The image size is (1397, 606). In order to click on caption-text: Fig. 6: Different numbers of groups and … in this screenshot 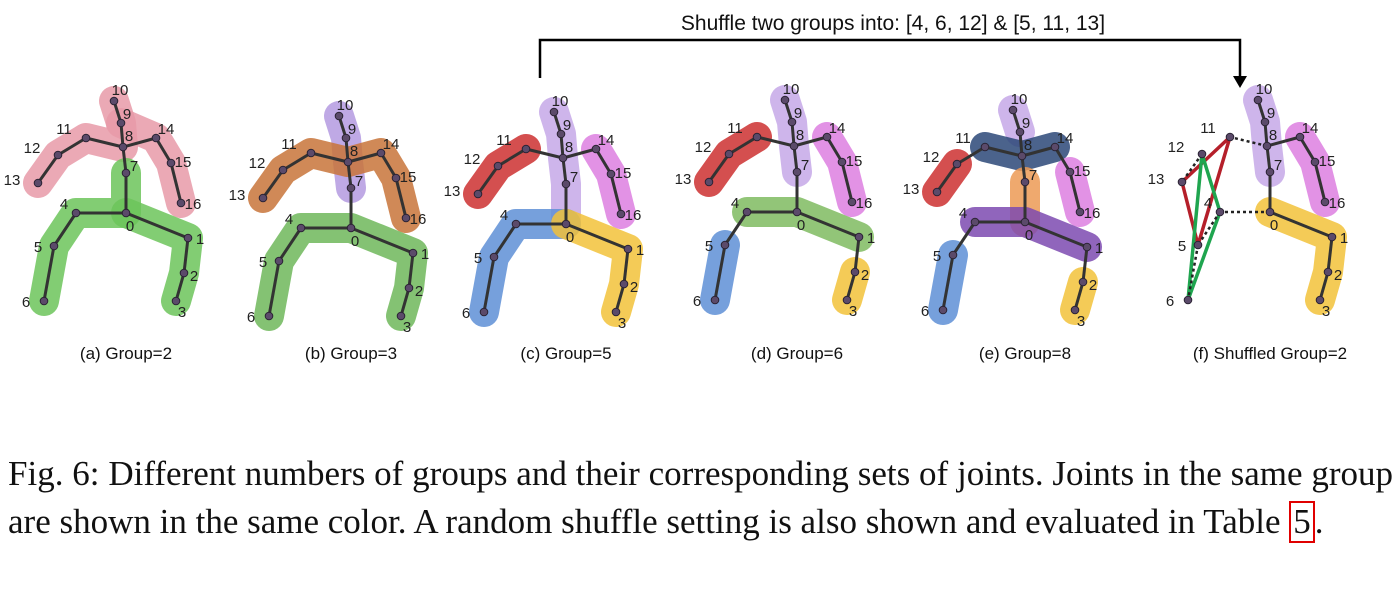, I will do `click(700, 497)`.